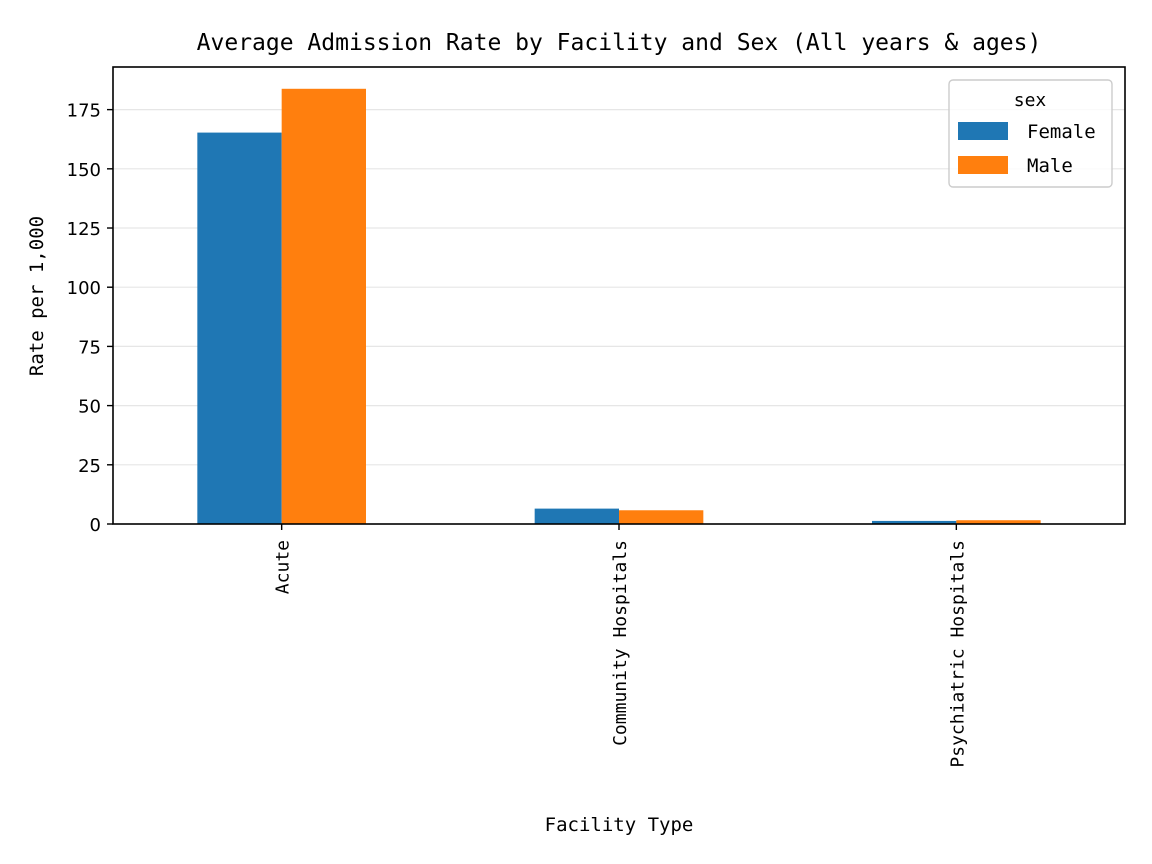 This screenshot has width=1152, height=864. What do you see at coordinates (620, 643) in the screenshot?
I see `x-tick-label: Community Hospitals` at bounding box center [620, 643].